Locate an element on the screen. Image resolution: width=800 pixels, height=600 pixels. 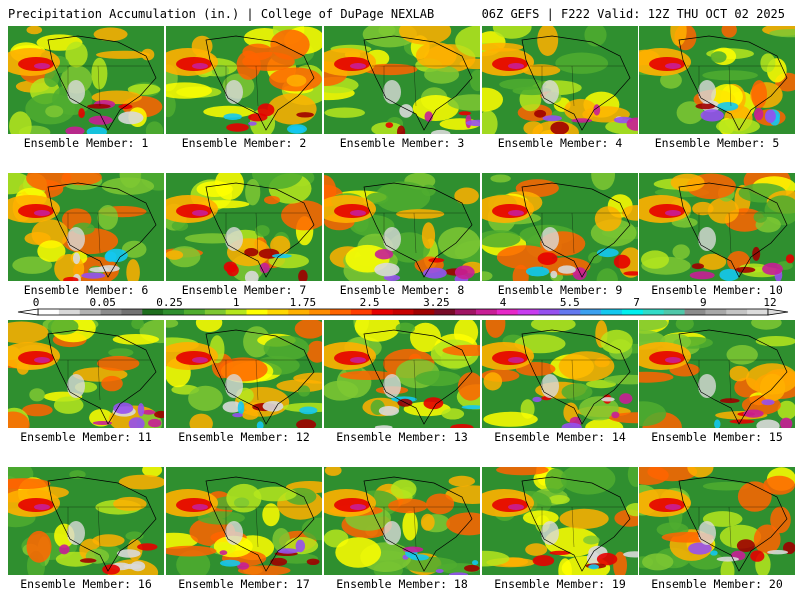
ensemble-member-label: Ensemble Member: 20 is located at coordinates (717, 584).